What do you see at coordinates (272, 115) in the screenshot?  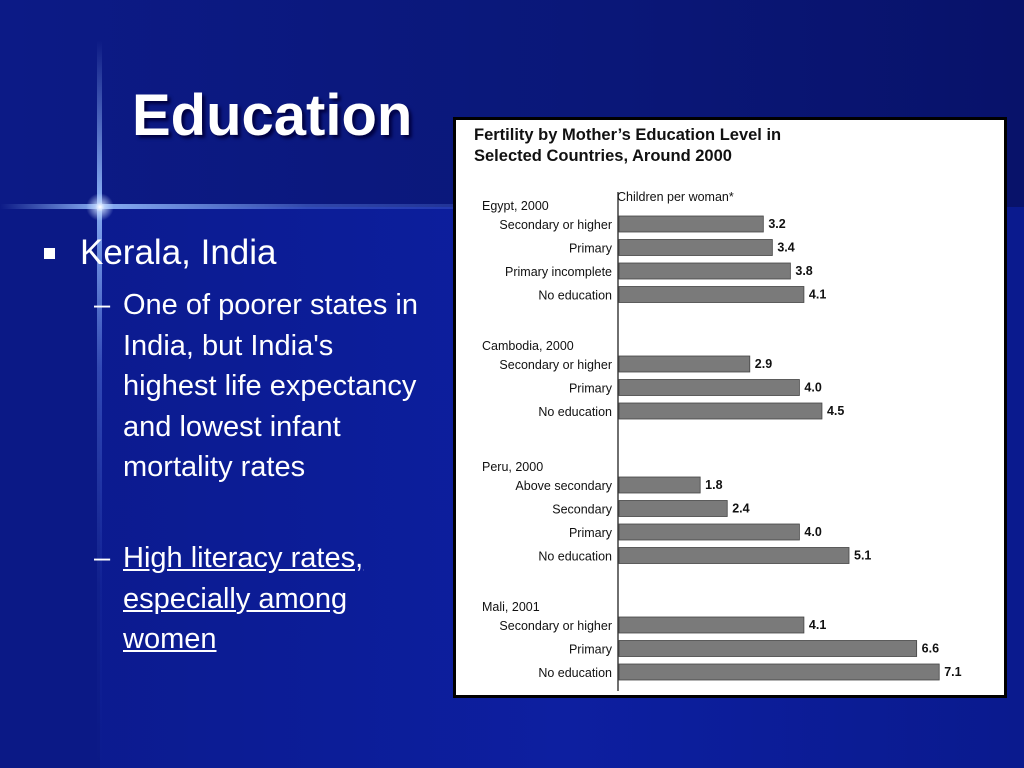 I see `slide-title: Education` at bounding box center [272, 115].